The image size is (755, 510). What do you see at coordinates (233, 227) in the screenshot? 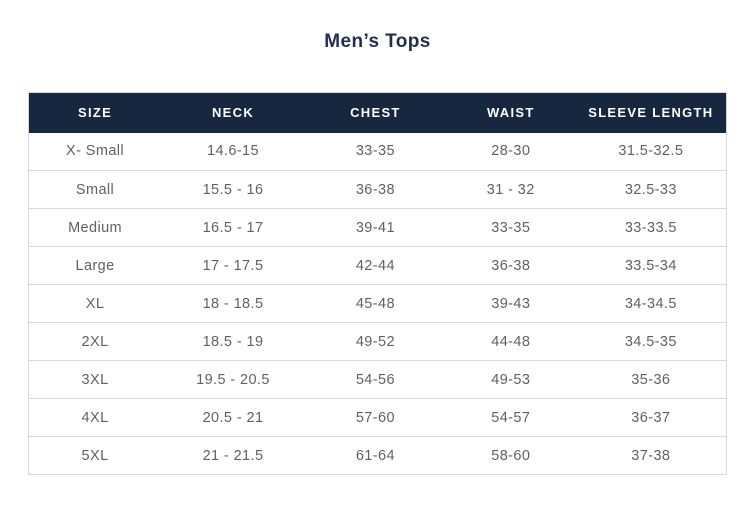
I see `measurement-cell: 16.5 - 17` at bounding box center [233, 227].